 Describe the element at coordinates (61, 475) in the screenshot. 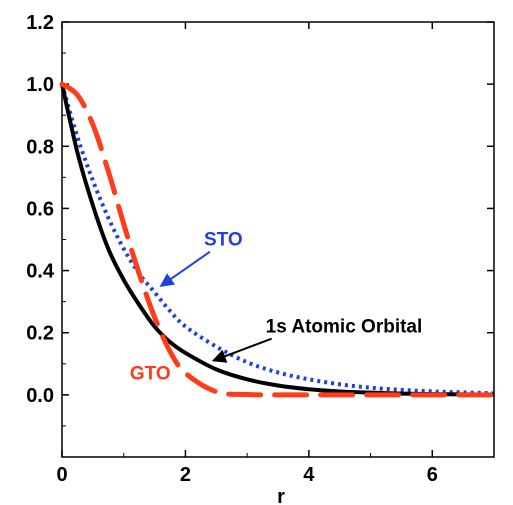

I see `x-tick-label: 0` at that location.